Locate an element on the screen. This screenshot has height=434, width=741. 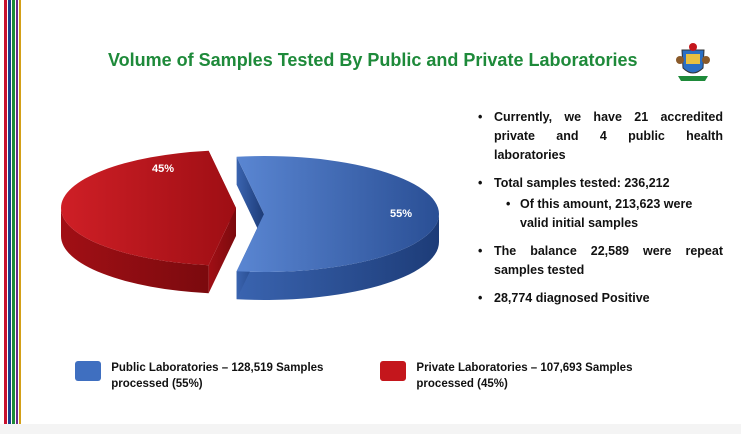
decorative-stripes is located at coordinates (13, 217).